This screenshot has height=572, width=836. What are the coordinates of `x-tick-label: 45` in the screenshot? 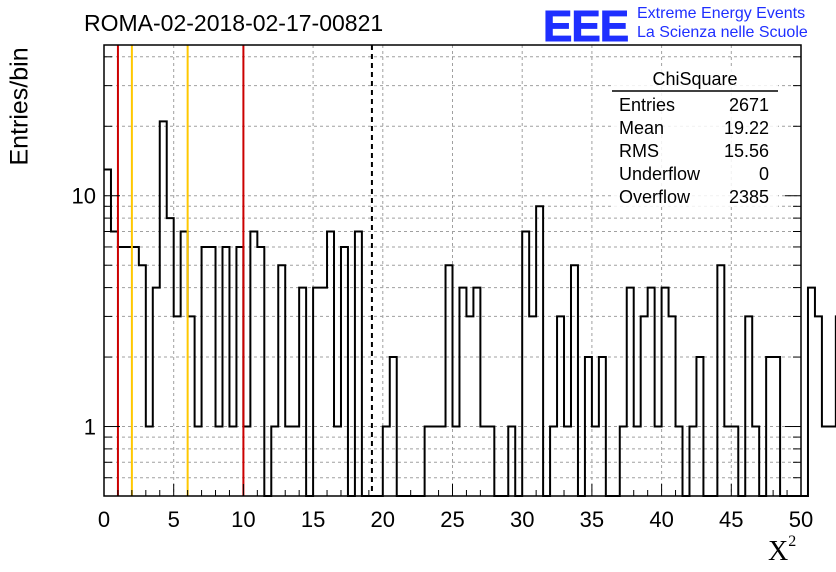 It's located at (731, 519).